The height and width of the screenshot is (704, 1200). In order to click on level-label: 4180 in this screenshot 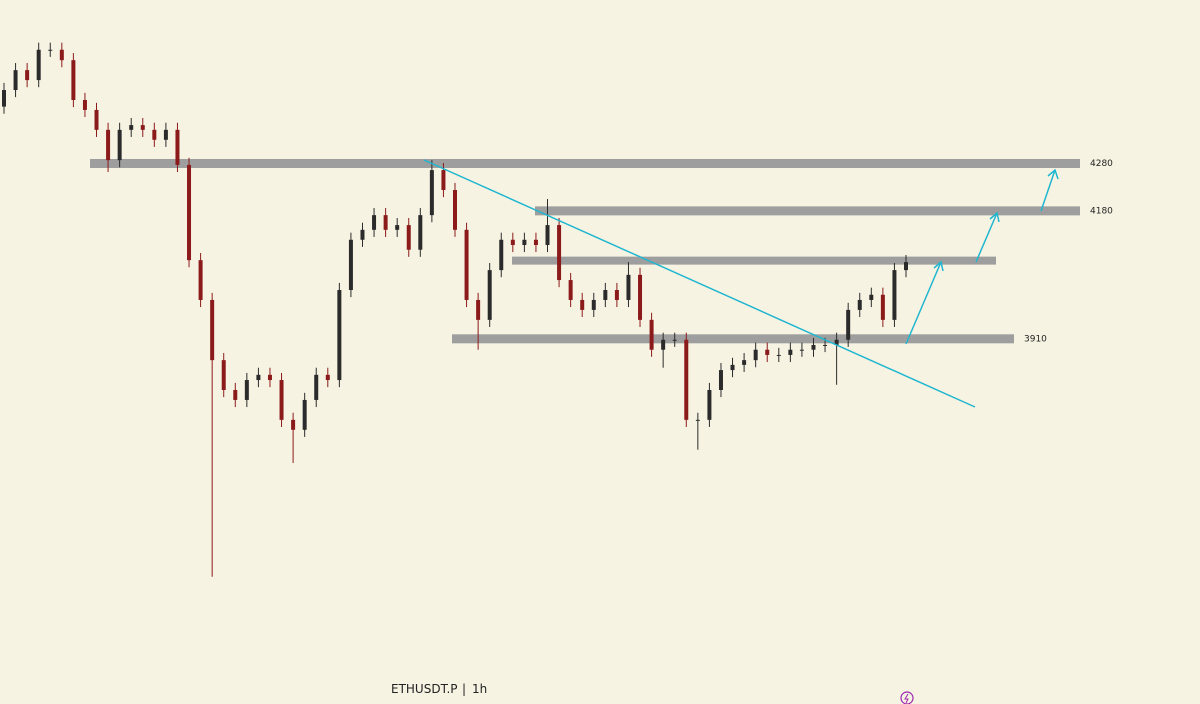, I will do `click(1101, 211)`.